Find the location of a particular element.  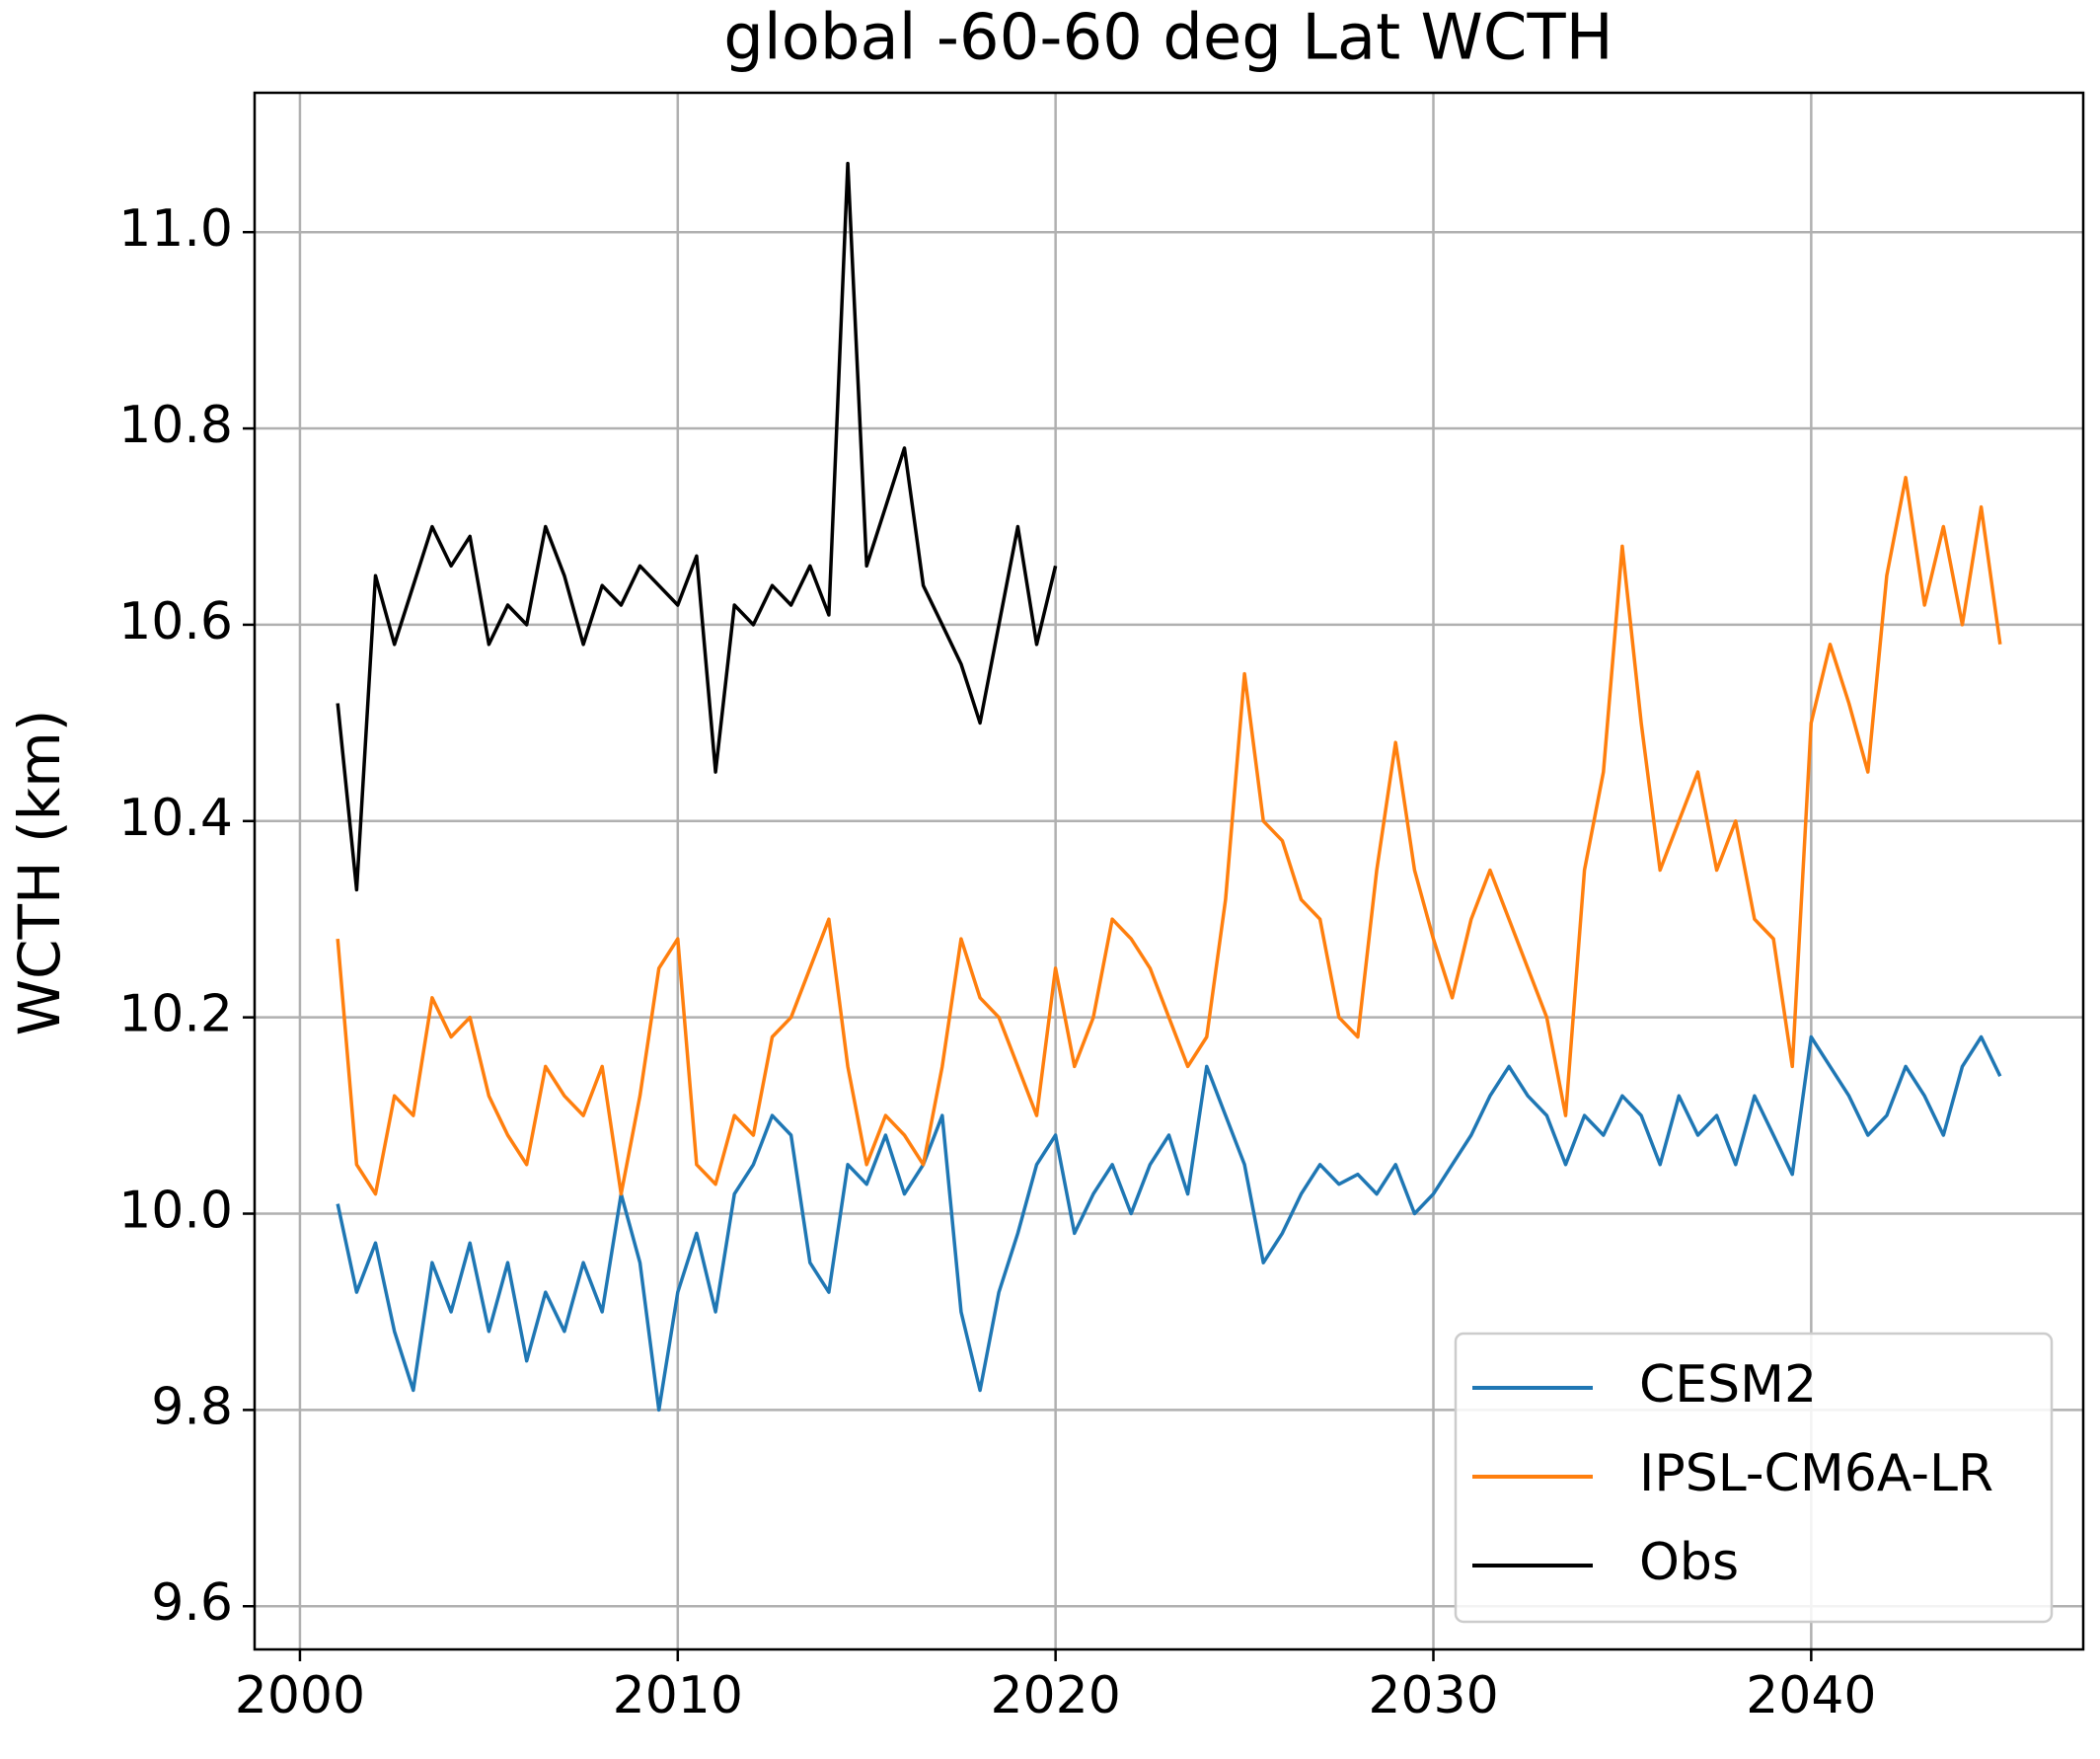

series-line is located at coordinates (697, 526).